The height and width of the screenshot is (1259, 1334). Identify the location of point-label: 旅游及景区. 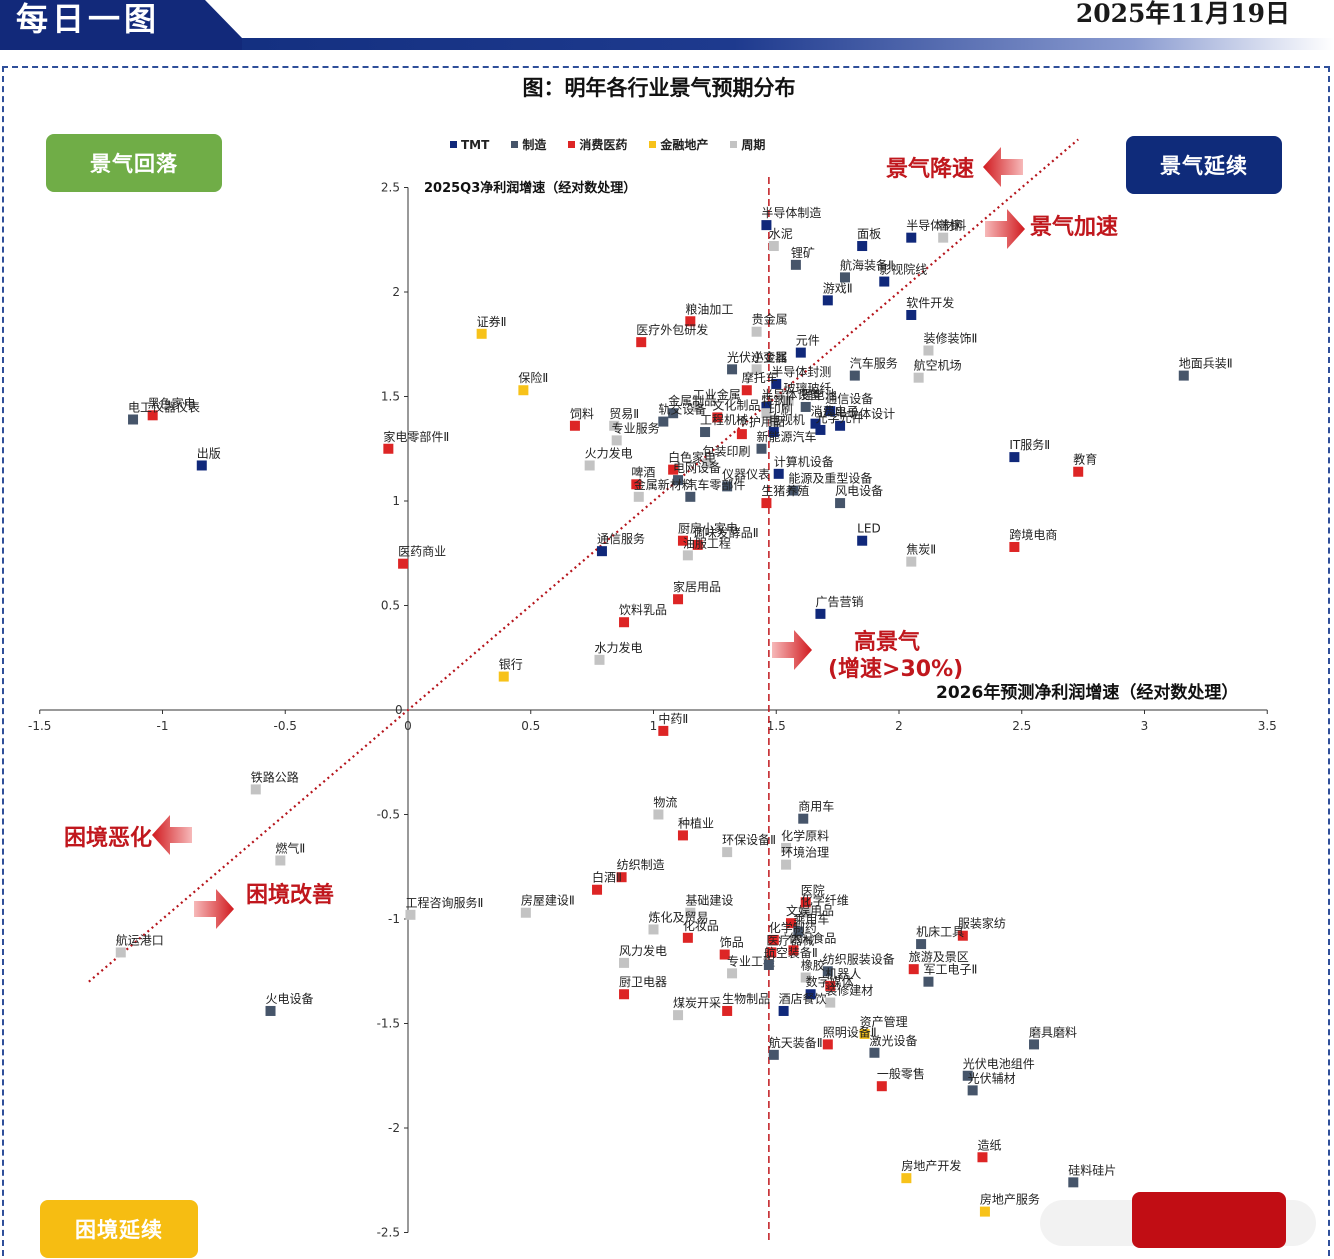
(939, 957).